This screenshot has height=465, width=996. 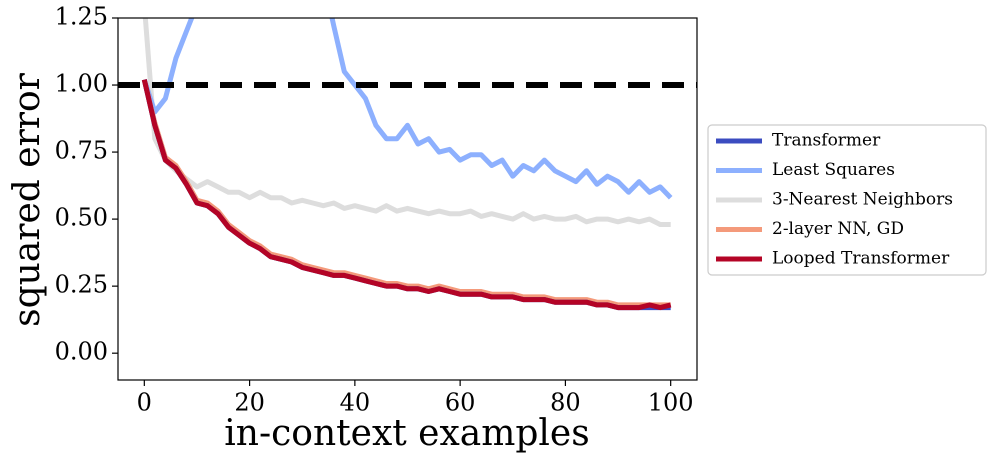 What do you see at coordinates (81, 218) in the screenshot?
I see `y-tick-label: 0.50` at bounding box center [81, 218].